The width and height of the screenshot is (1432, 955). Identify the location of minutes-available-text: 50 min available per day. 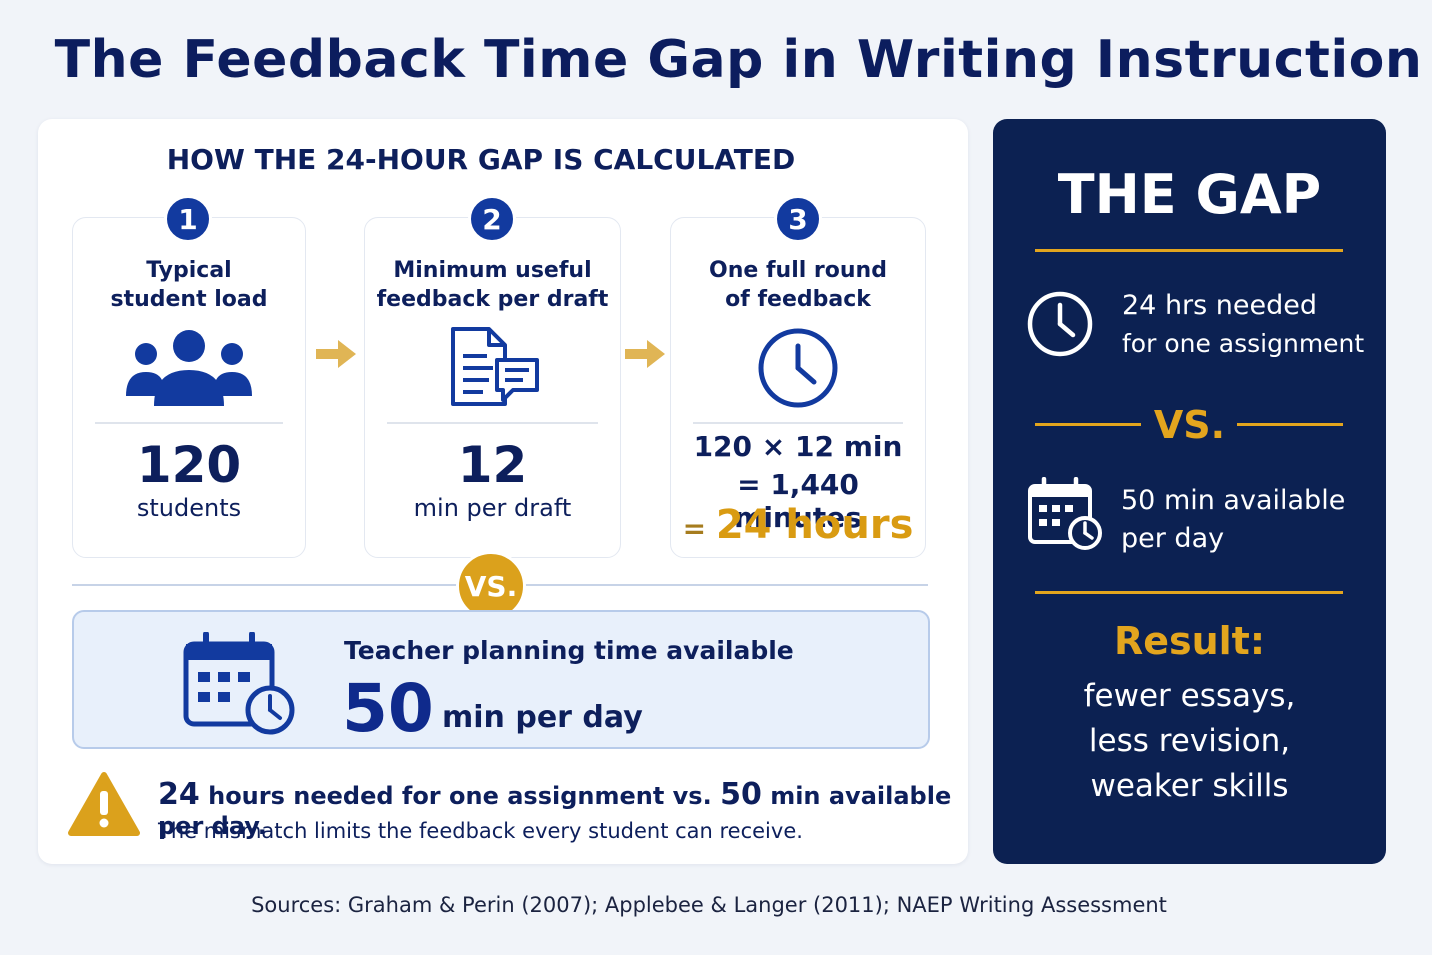
(1233, 519).